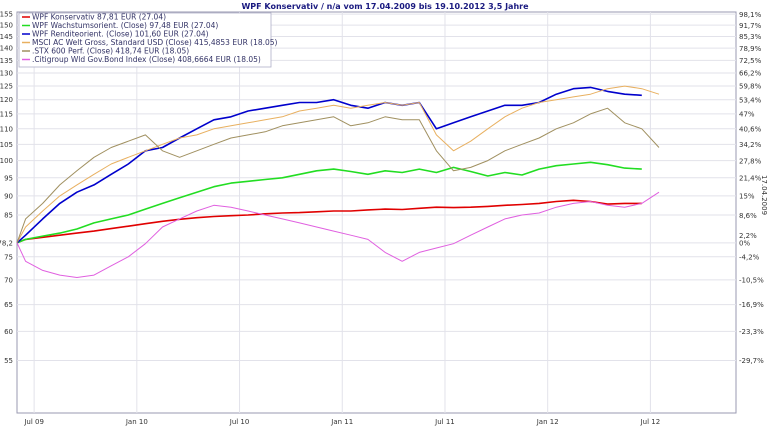 The width and height of the screenshot is (770, 428). Describe the element at coordinates (6, 243) in the screenshot. I see `y-left-tick-label: 78,2` at that location.